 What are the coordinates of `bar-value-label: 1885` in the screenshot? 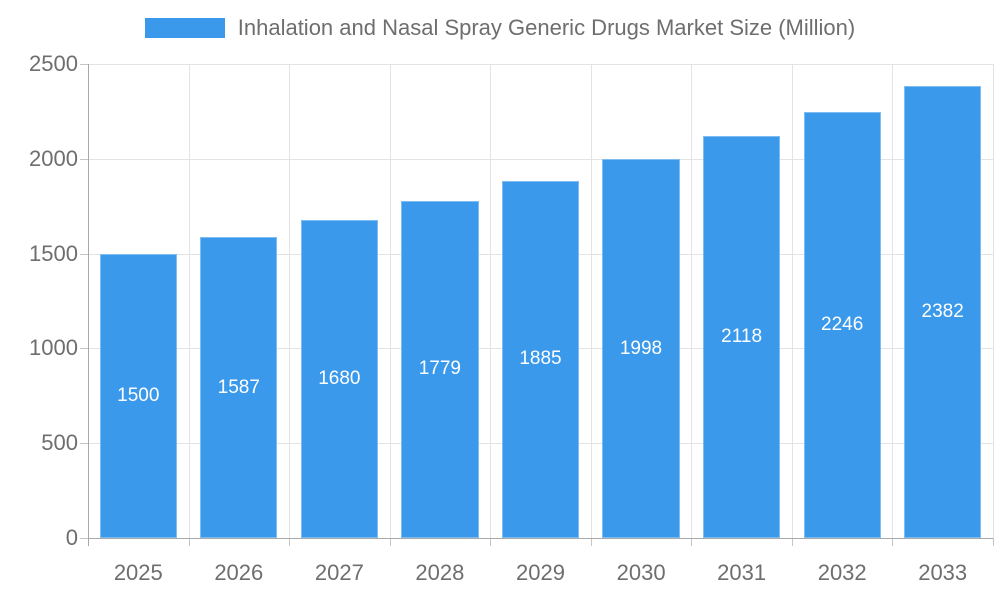 It's located at (540, 359).